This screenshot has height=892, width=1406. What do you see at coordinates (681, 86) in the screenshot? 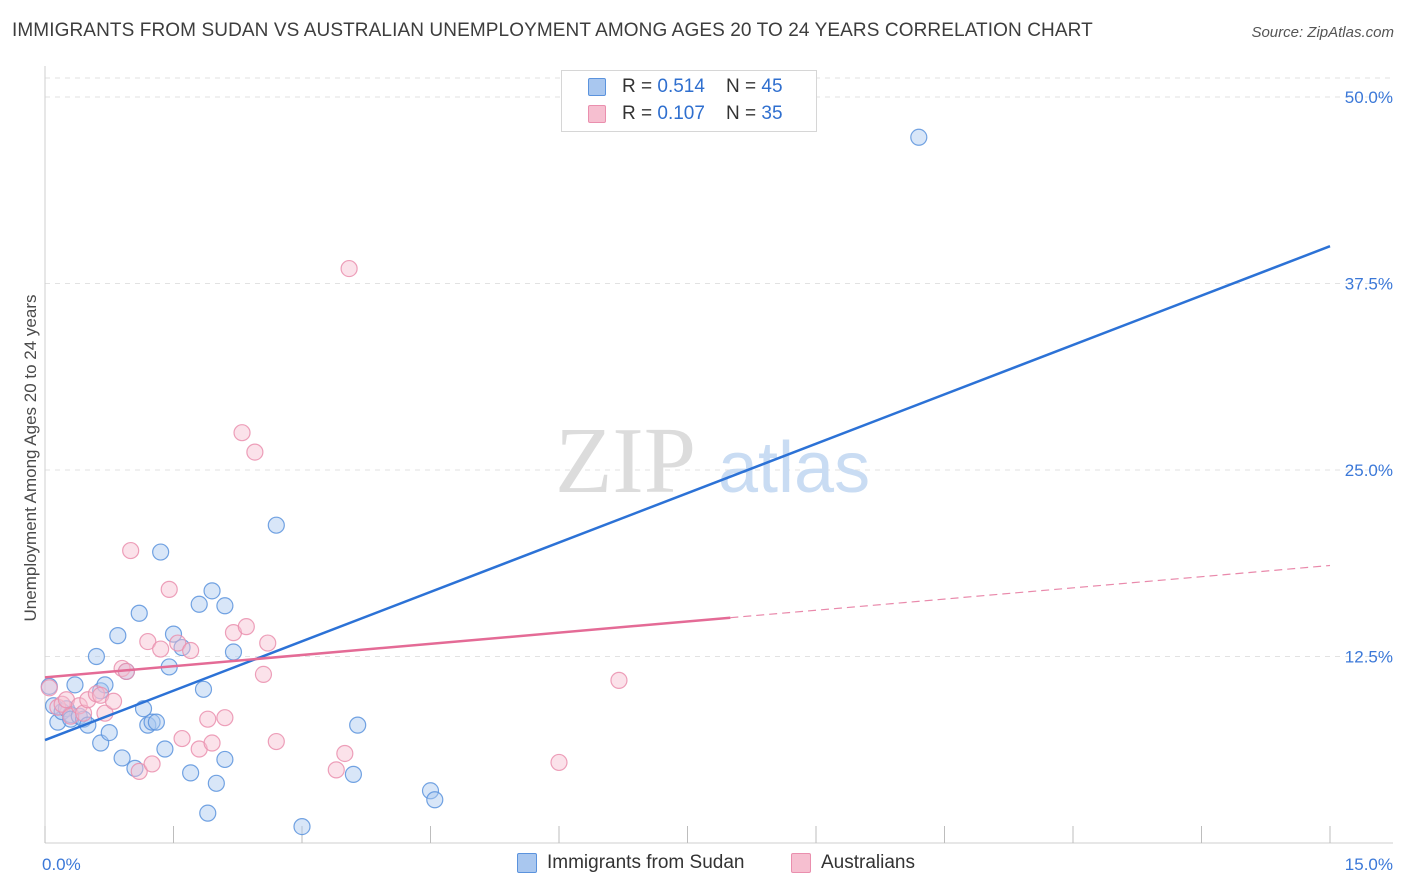
I see `legend-r-value-sudan: 0.514` at bounding box center [681, 86].